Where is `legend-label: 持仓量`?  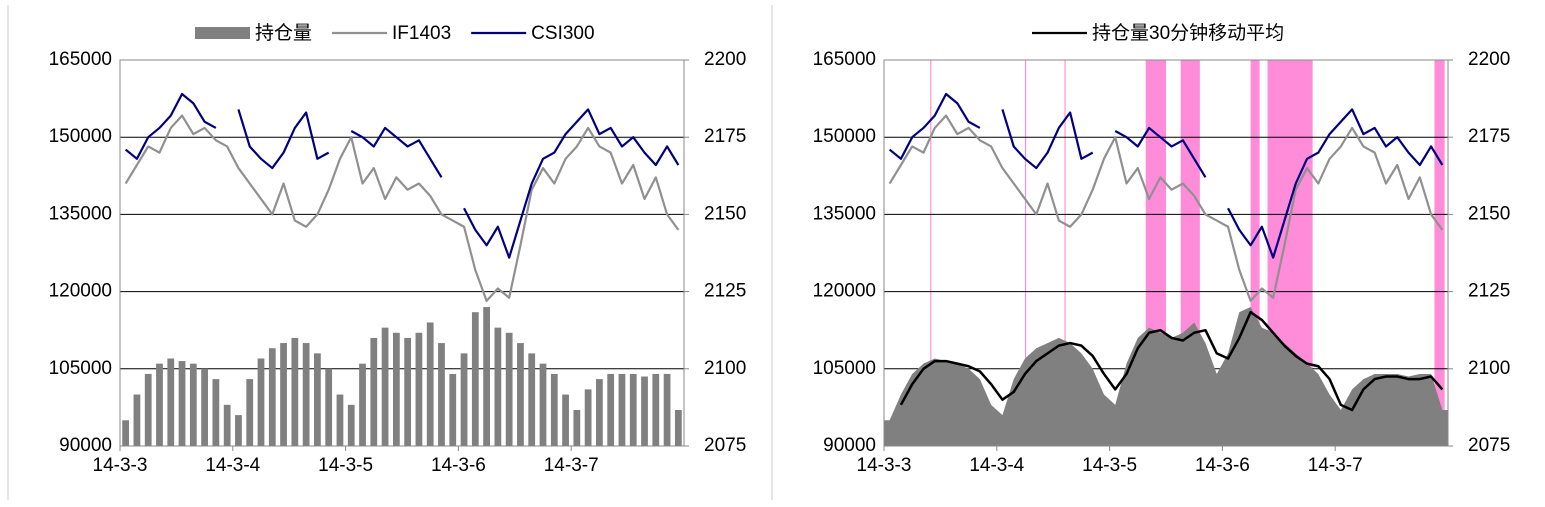 legend-label: 持仓量 is located at coordinates (283, 33).